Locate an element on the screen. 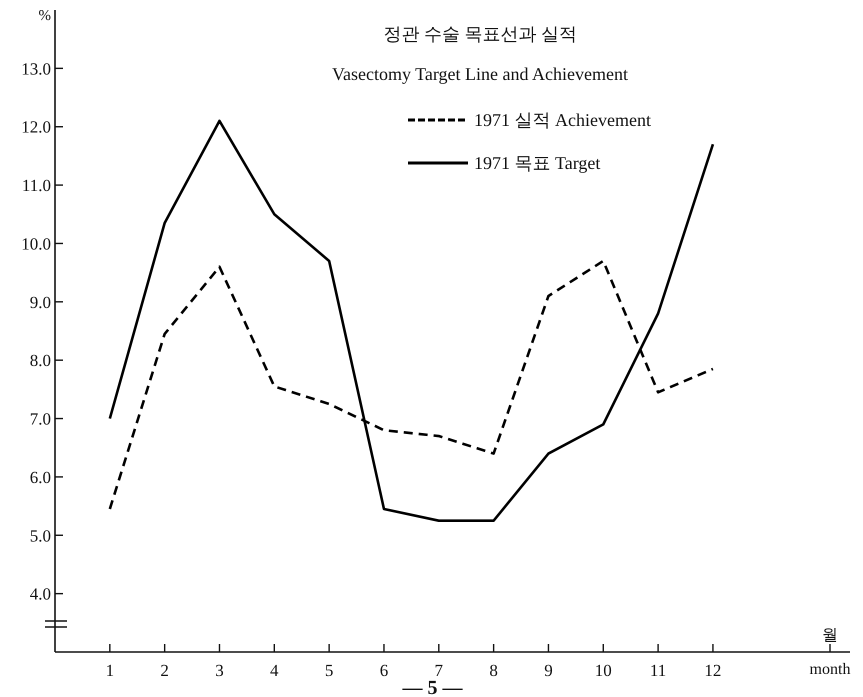 This screenshot has height=697, width=863. y-tick-label: 10.0 is located at coordinates (36, 244).